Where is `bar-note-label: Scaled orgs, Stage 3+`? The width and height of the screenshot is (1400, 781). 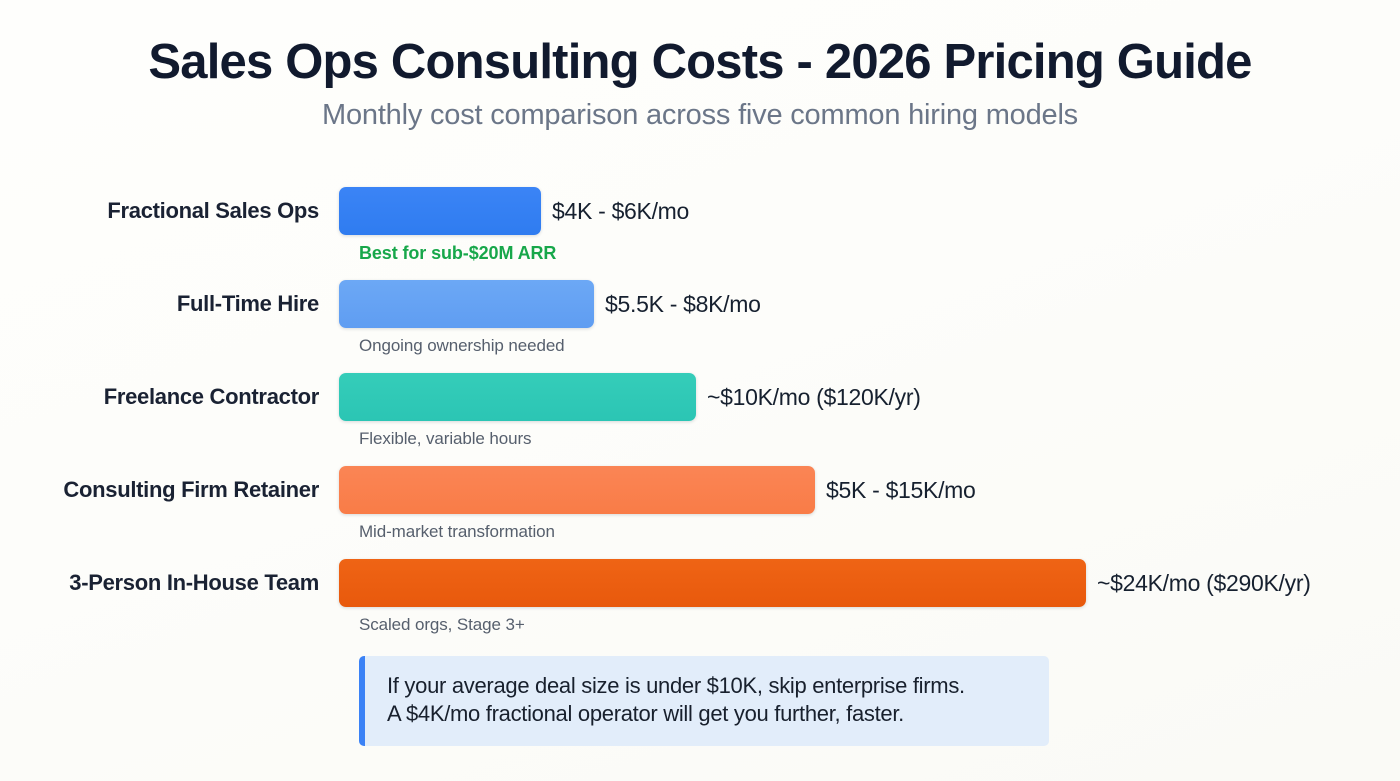
bar-note-label: Scaled orgs, Stage 3+ is located at coordinates (442, 624).